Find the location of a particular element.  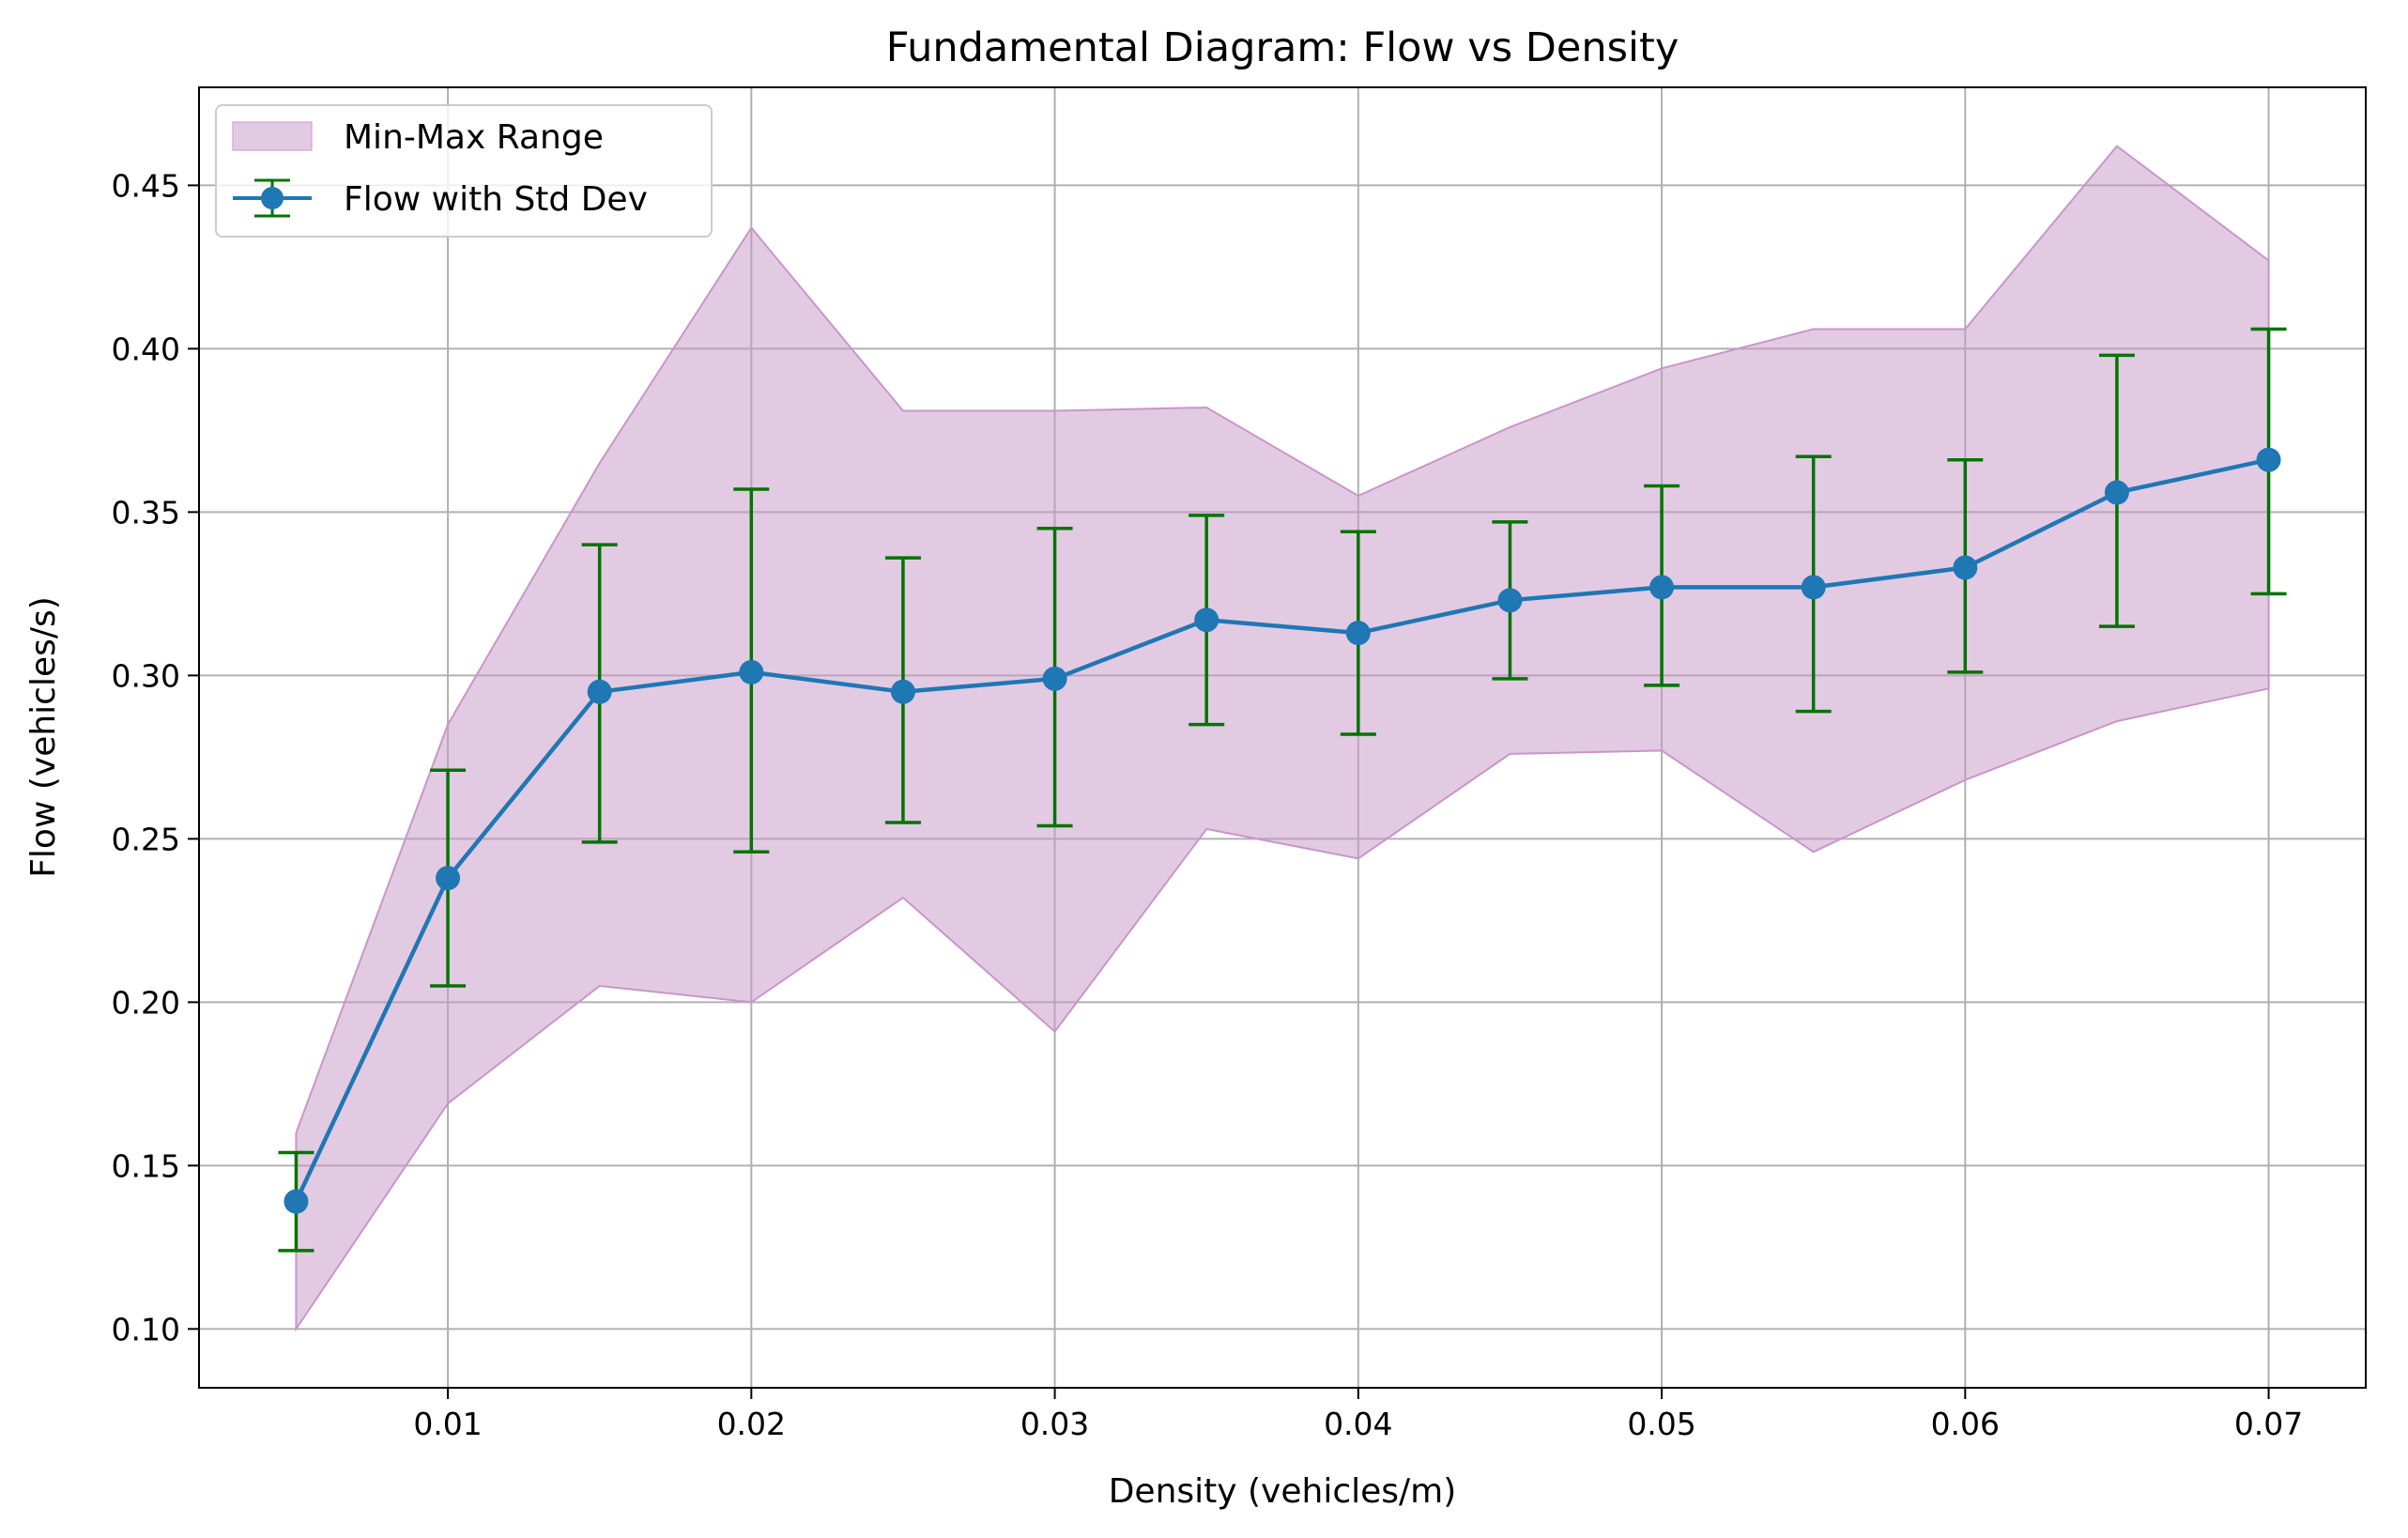

x-axis-label: Density (vehicles/m) is located at coordinates (1283, 1491).